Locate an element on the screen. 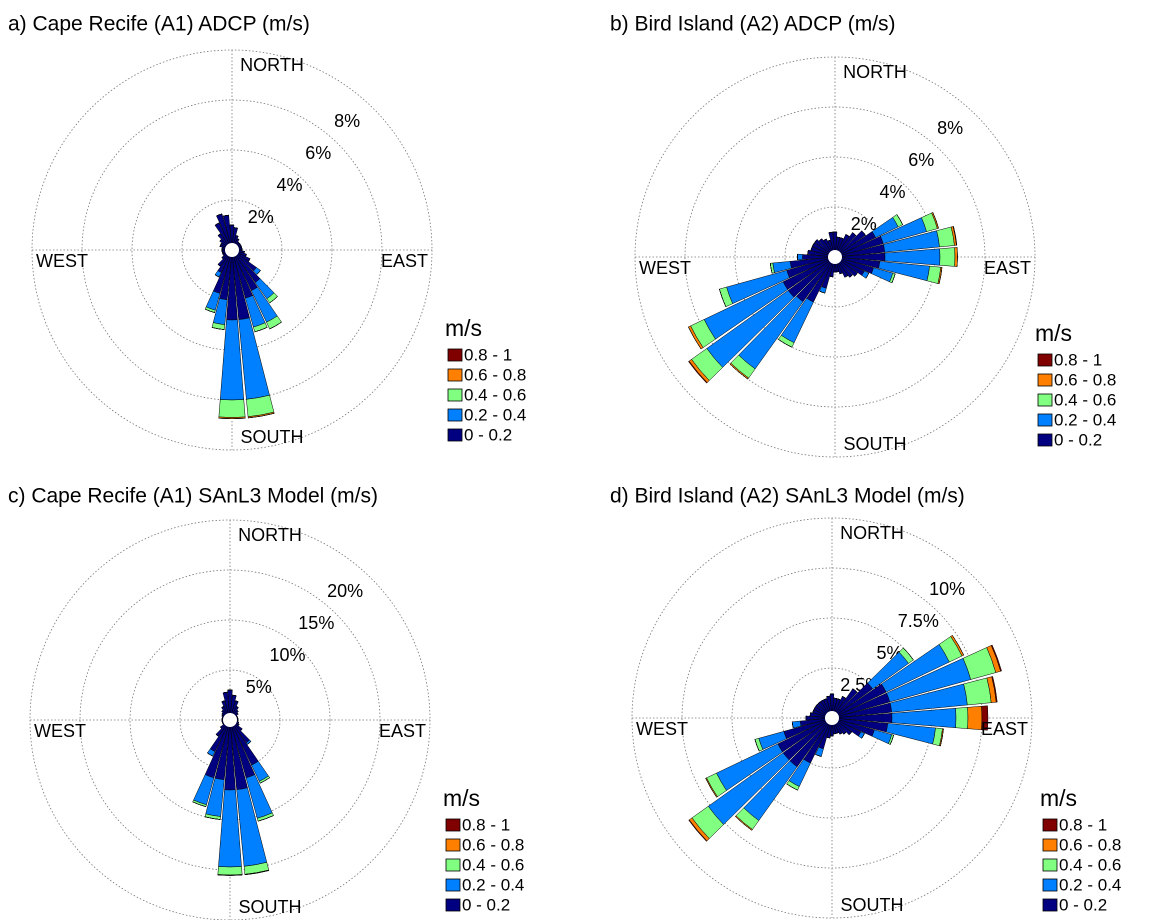 This screenshot has height=920, width=1163. r-tick-label: 2% is located at coordinates (864, 224).